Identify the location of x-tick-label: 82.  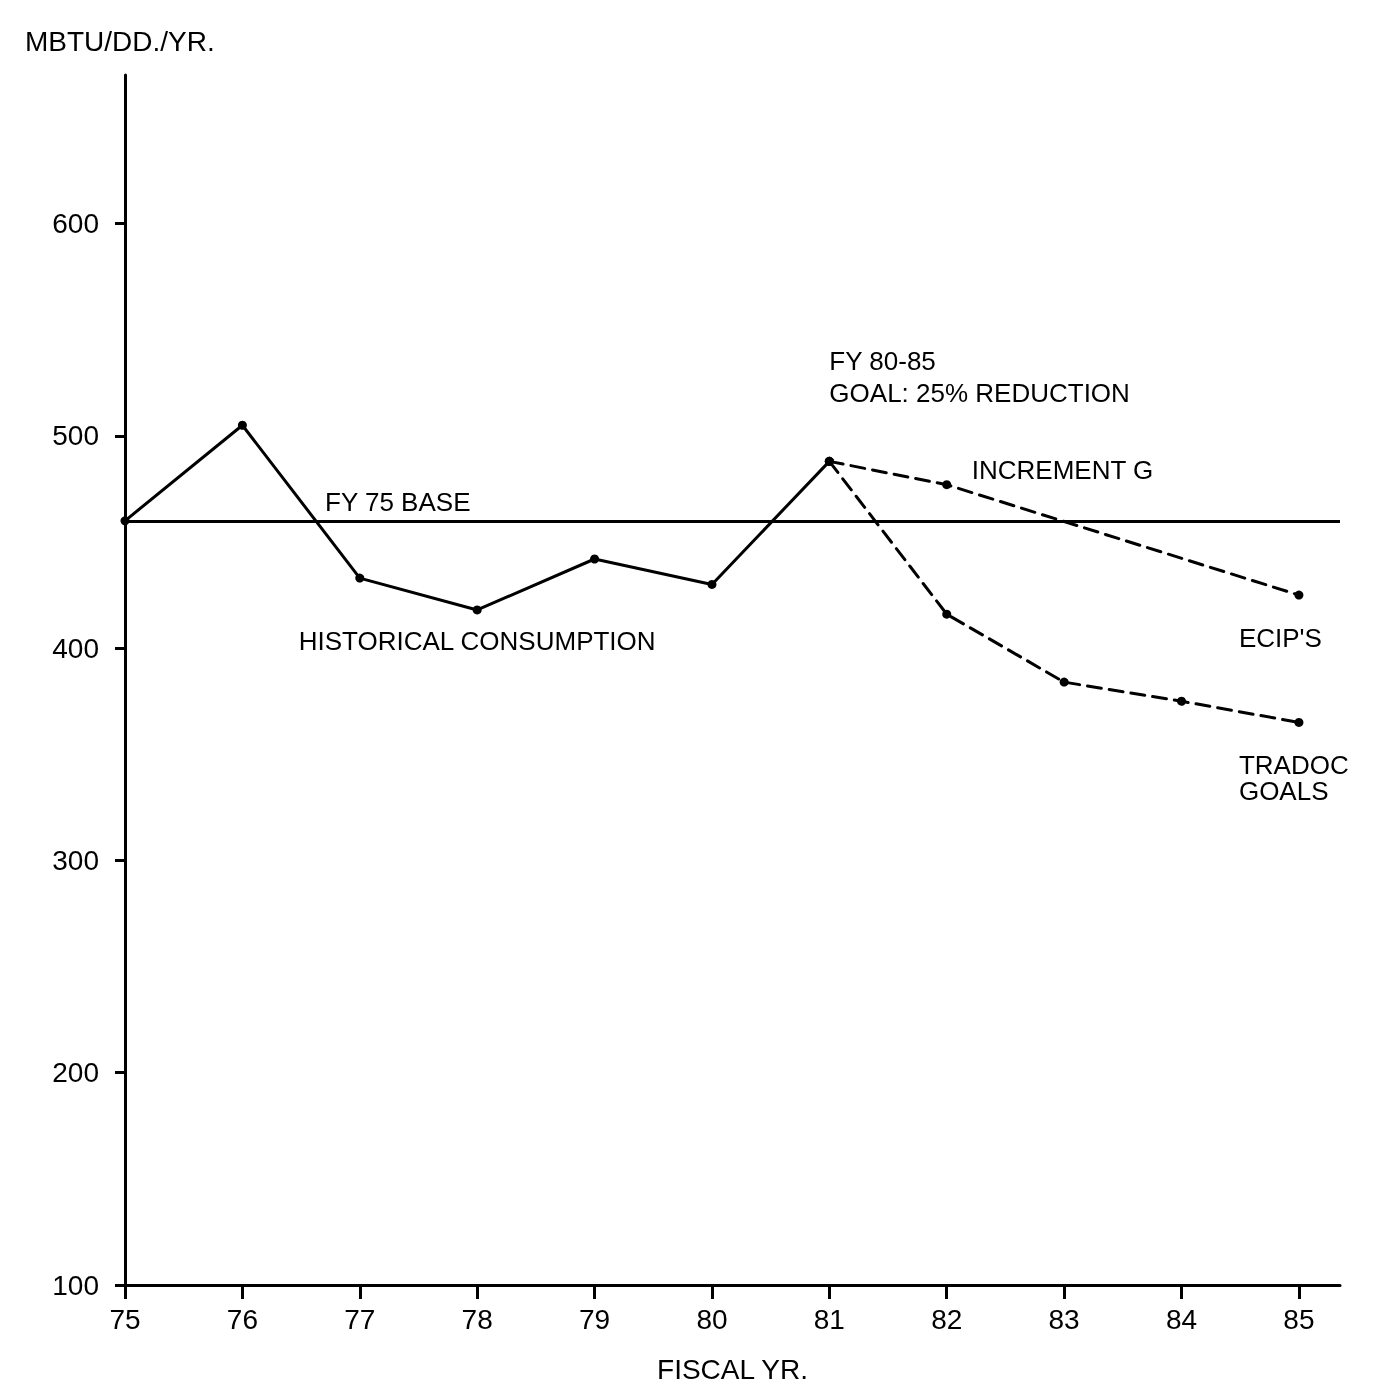
(947, 1319).